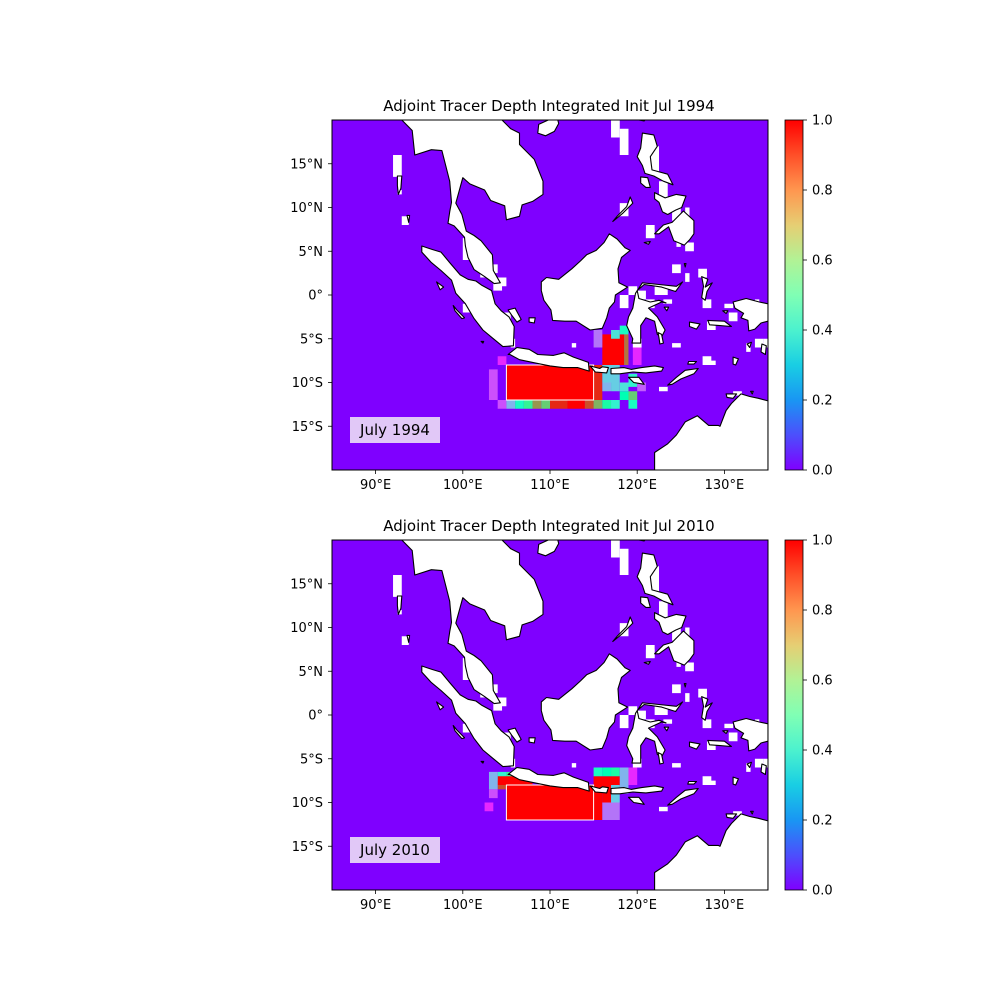 The width and height of the screenshot is (1000, 1000). I want to click on landmass-borneo, so click(585, 702).